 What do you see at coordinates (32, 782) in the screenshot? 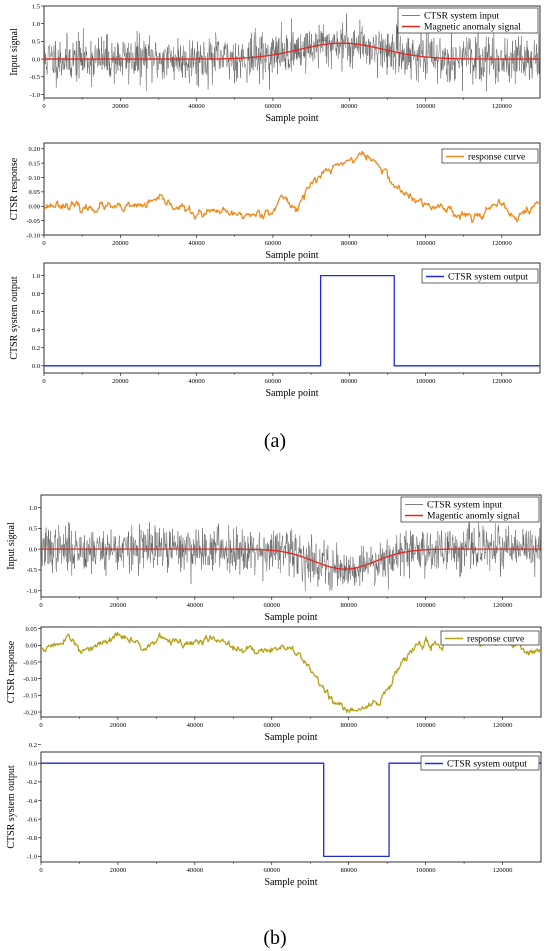
I see `y-tick-label: -0.2` at bounding box center [32, 782].